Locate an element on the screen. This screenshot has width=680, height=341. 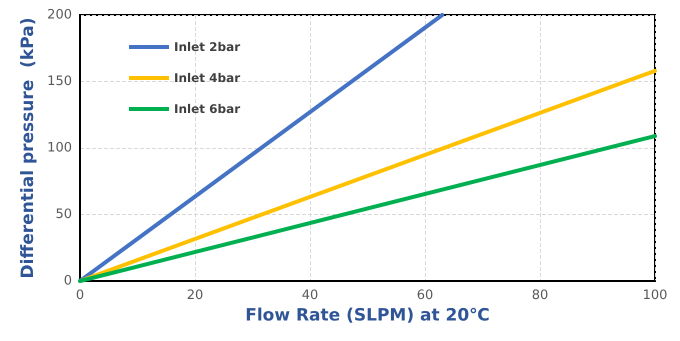
x-tick-label: 0 is located at coordinates (80, 295).